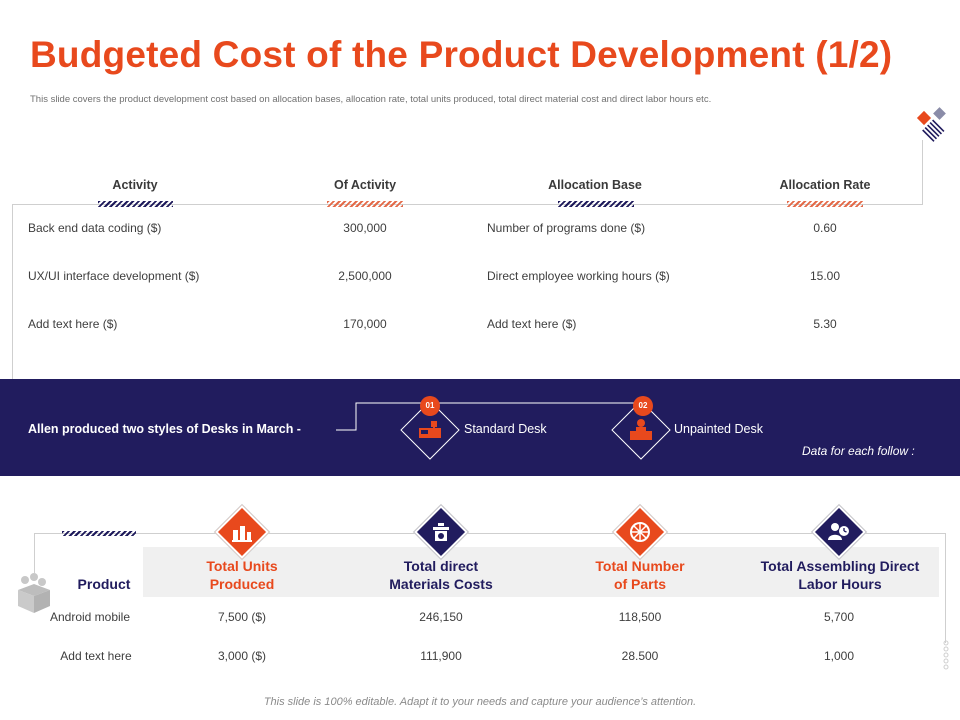  I want to click on product-box-icon, so click(34, 593).